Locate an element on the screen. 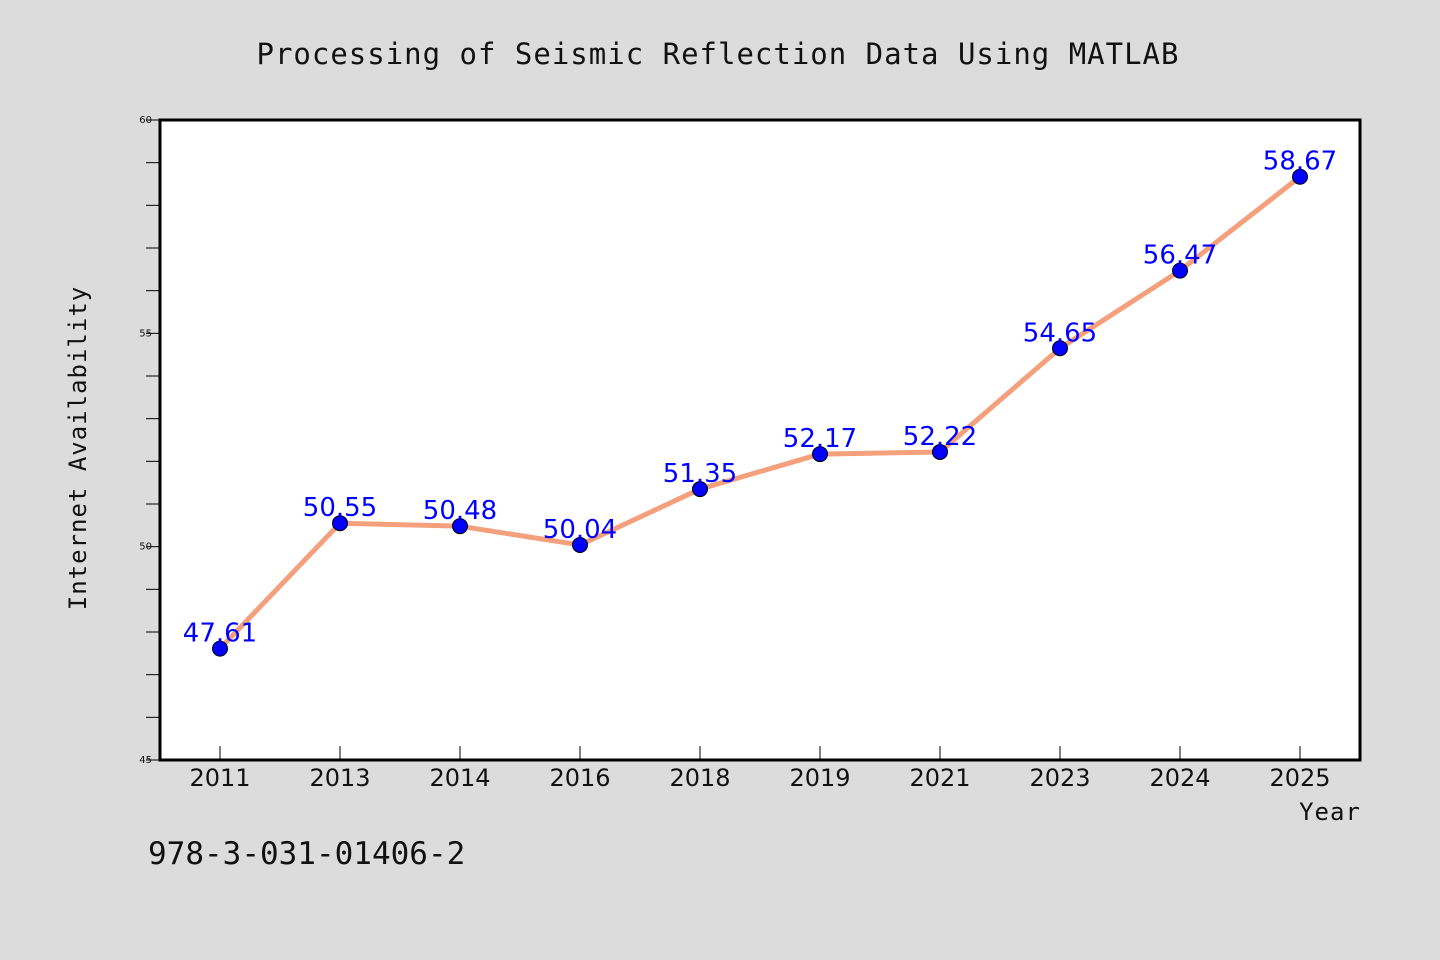 The image size is (1440, 960). x-tick-label: 2025 is located at coordinates (1299, 778).